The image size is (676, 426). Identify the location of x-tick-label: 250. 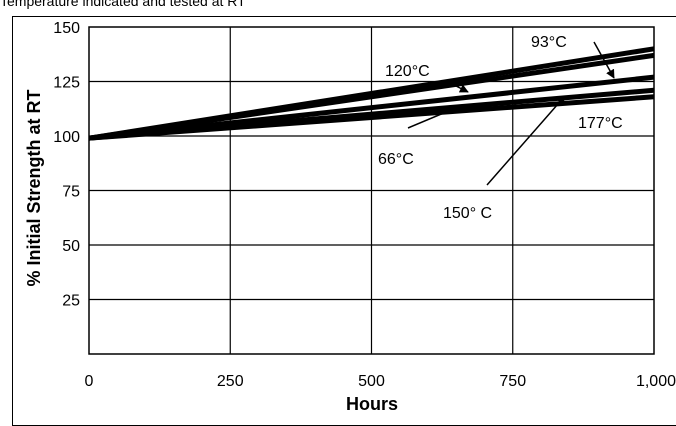
(230, 381).